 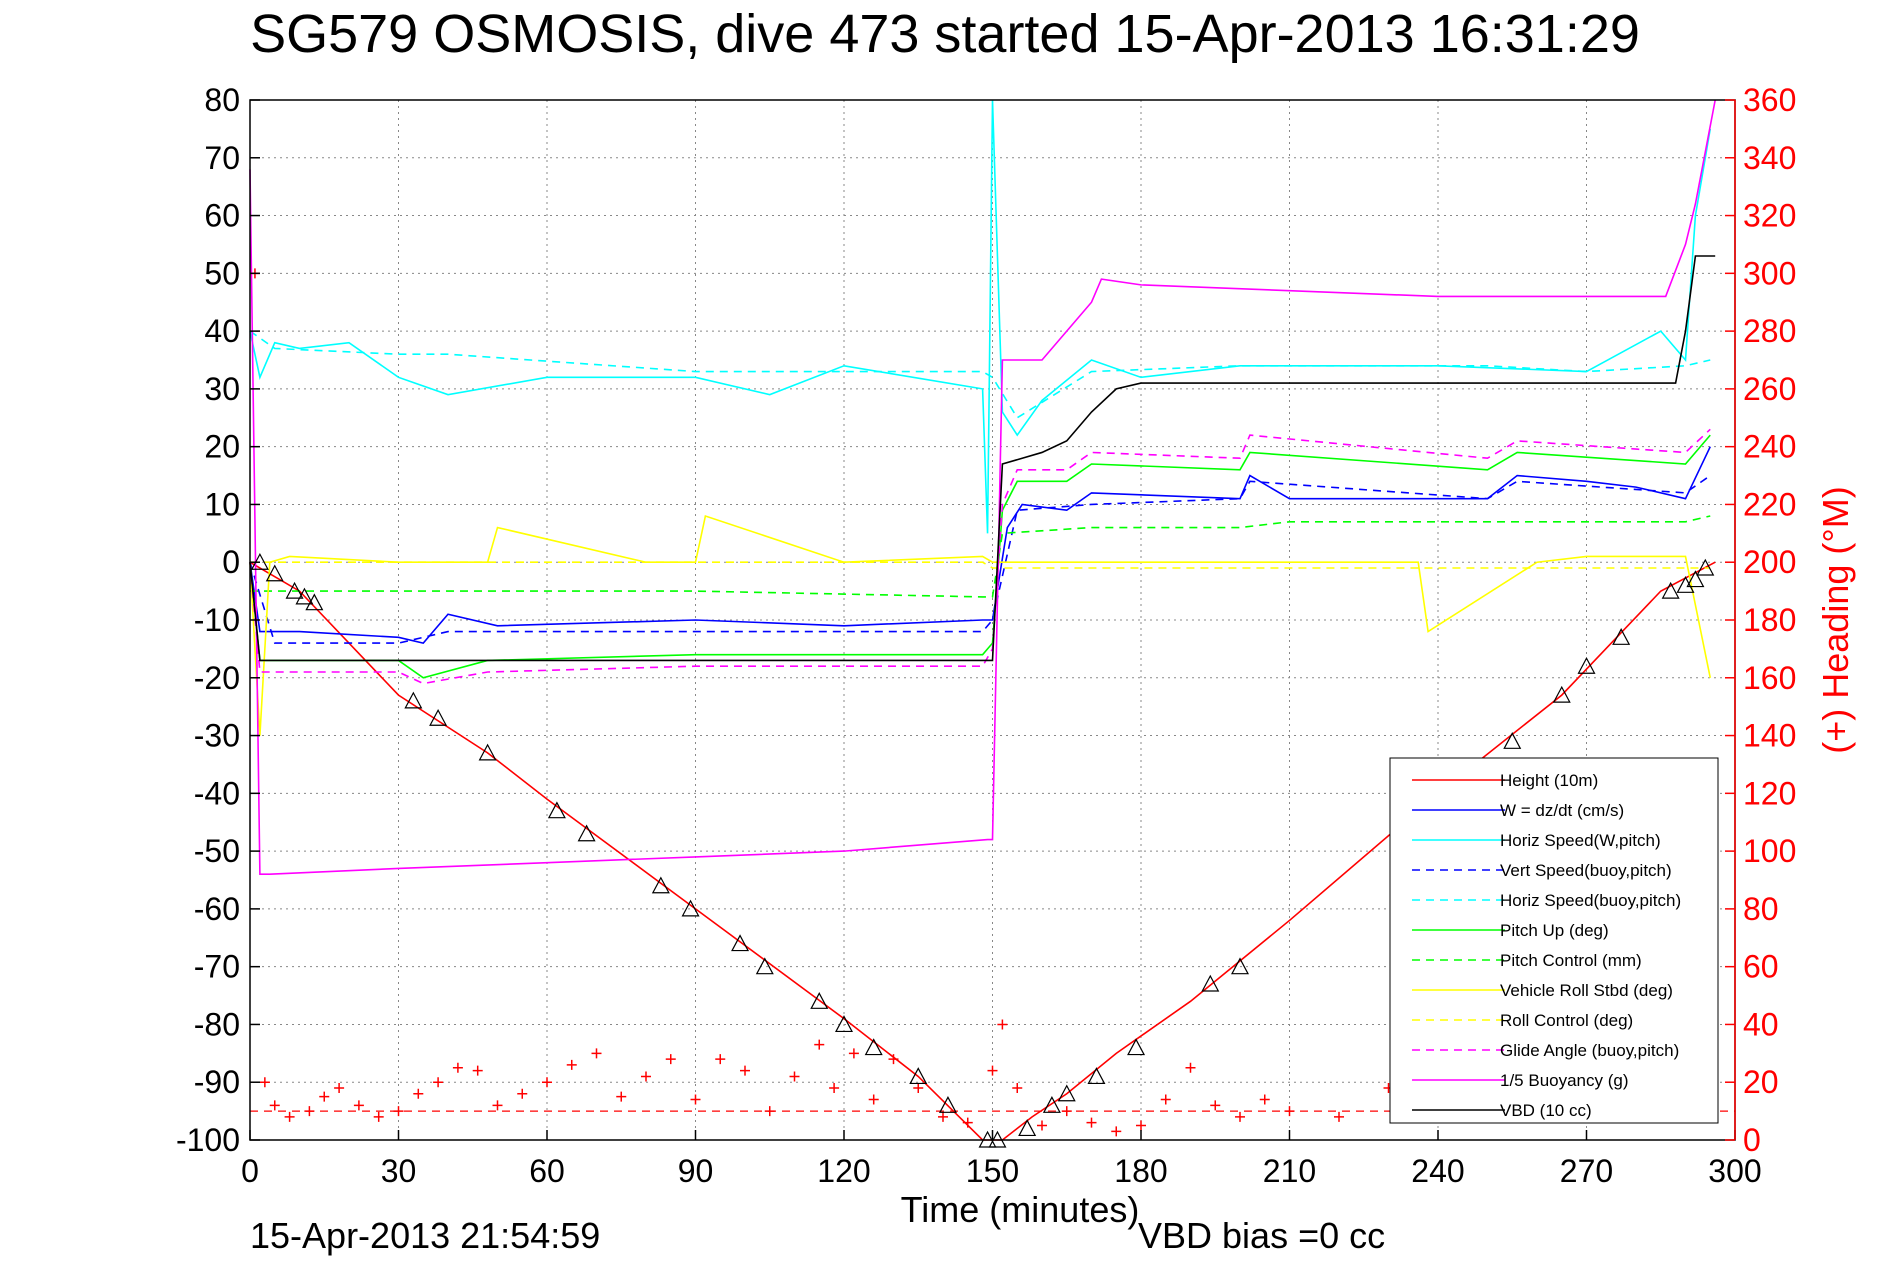 I want to click on y-right-tick-label: 340, so click(x=1769, y=158).